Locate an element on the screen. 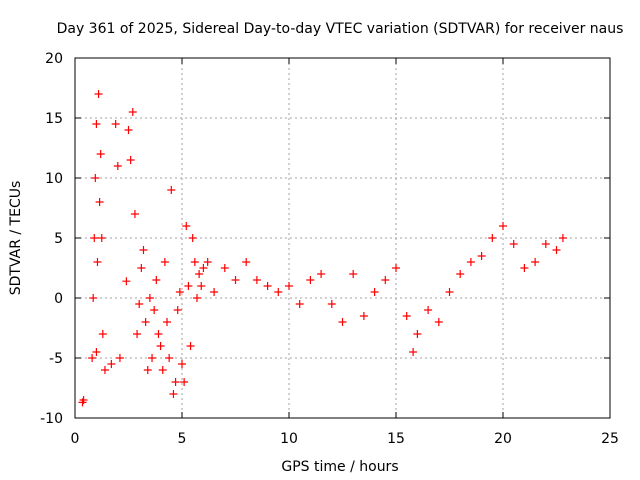 This screenshot has height=480, width=640. y-tick-label: 0 is located at coordinates (58, 299).